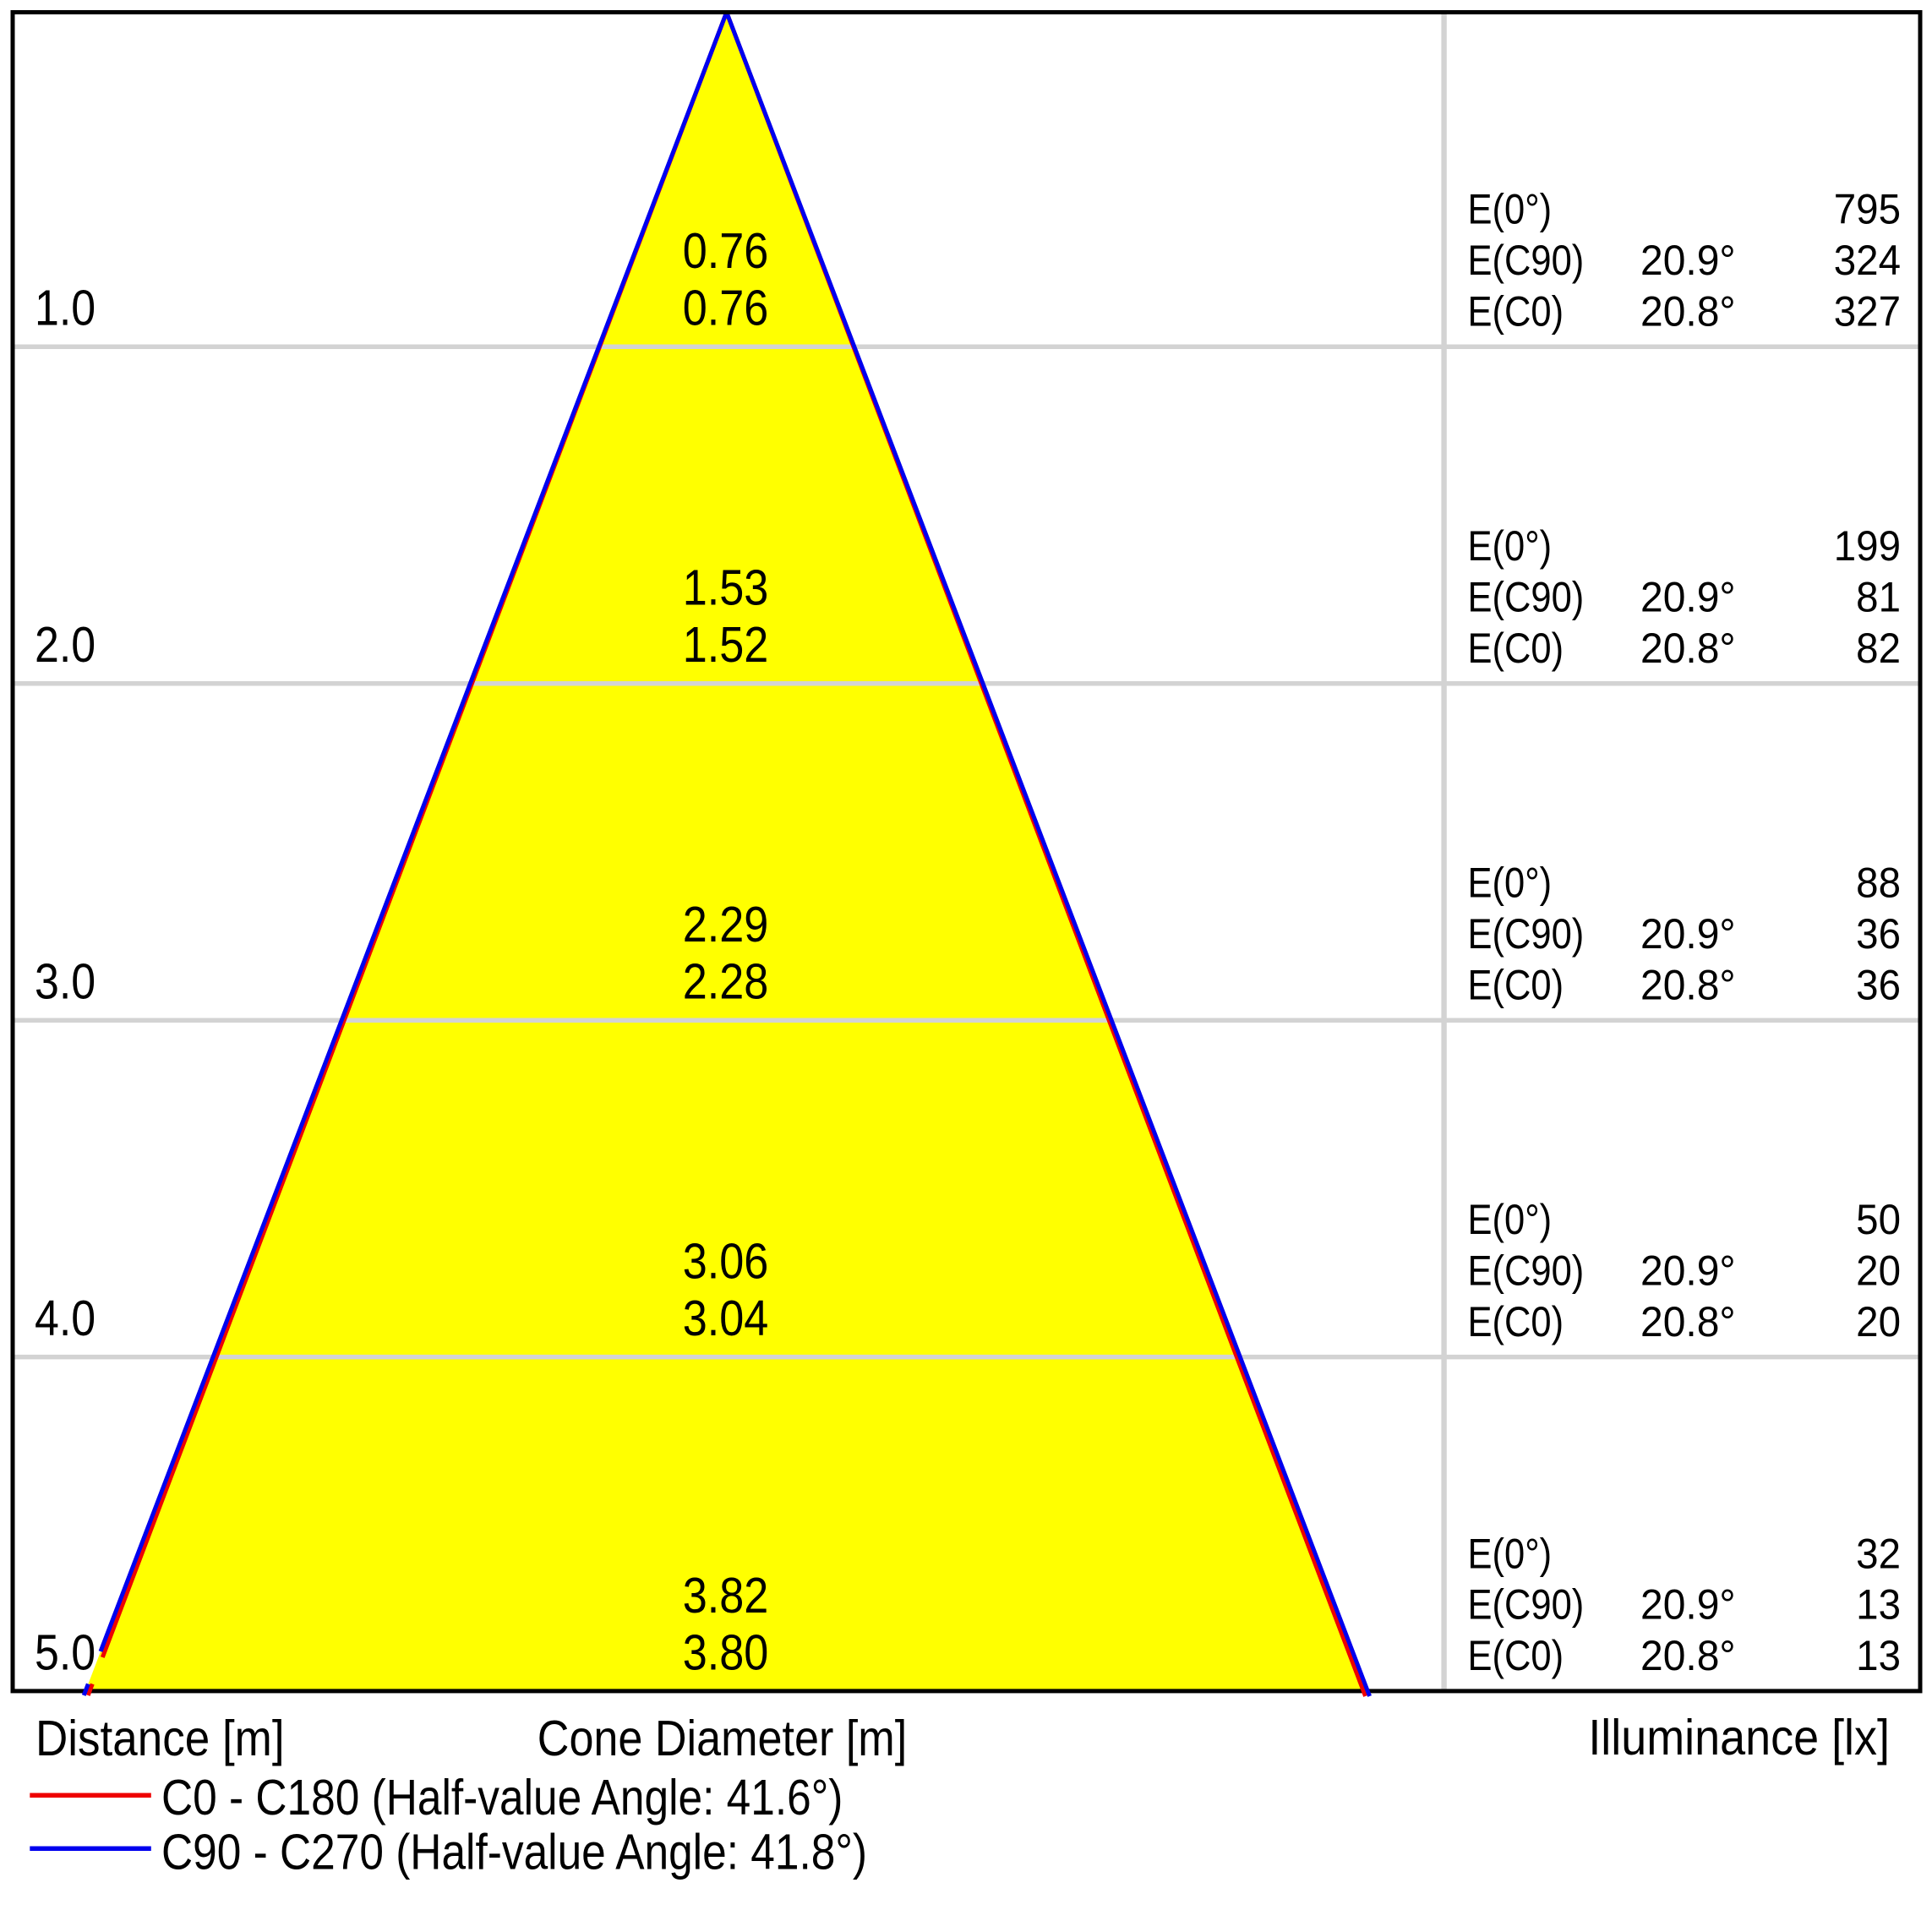 Image resolution: width=1932 pixels, height=1932 pixels. Describe the element at coordinates (65, 308) in the screenshot. I see `svg-text: 1.0` at that location.